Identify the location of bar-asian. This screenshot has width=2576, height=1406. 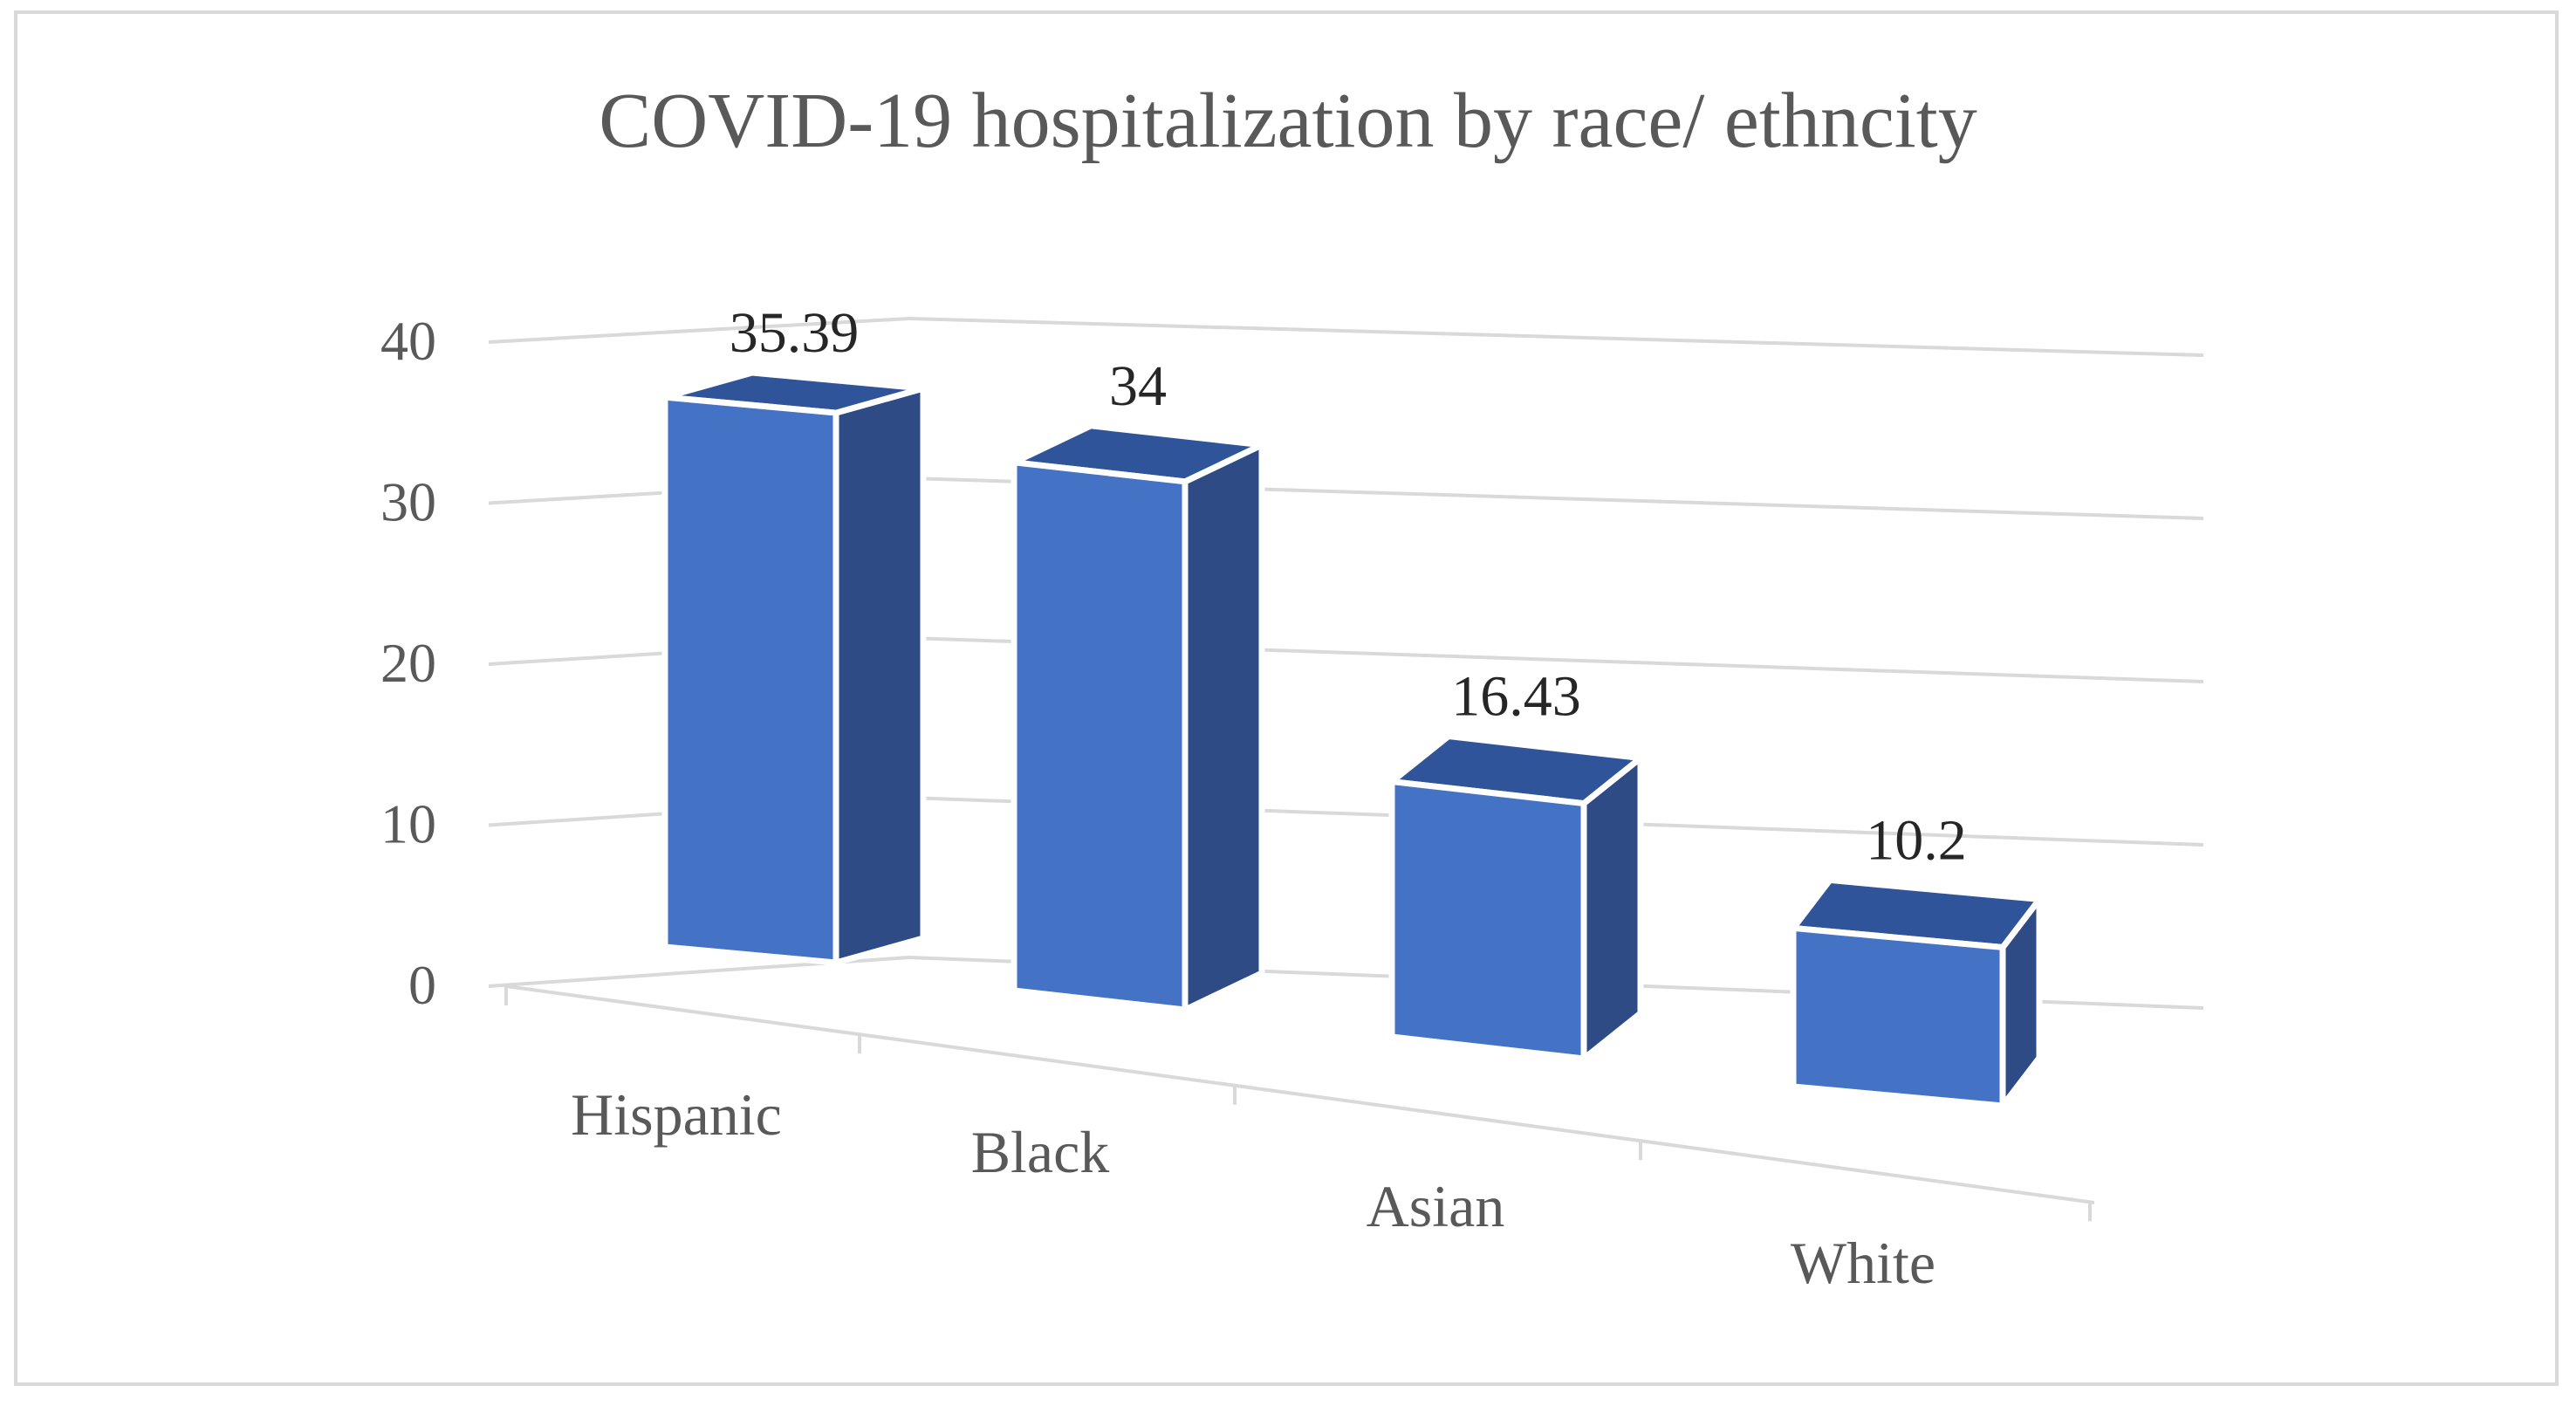
(1516, 897).